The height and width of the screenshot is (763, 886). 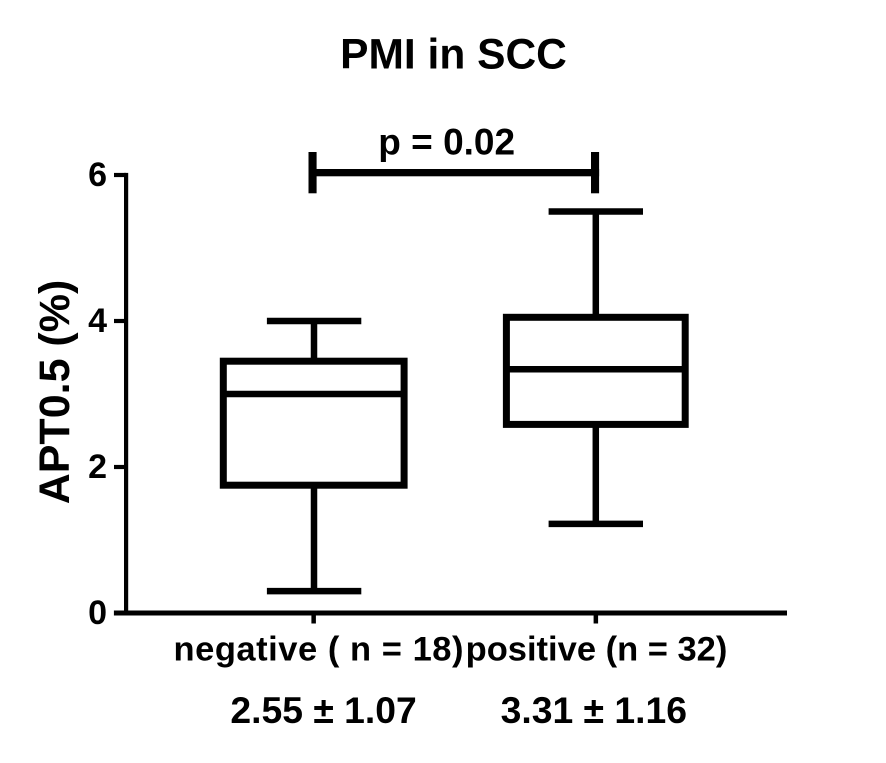 What do you see at coordinates (594, 710) in the screenshot?
I see `svg-text: 3.31 ± 1.16` at bounding box center [594, 710].